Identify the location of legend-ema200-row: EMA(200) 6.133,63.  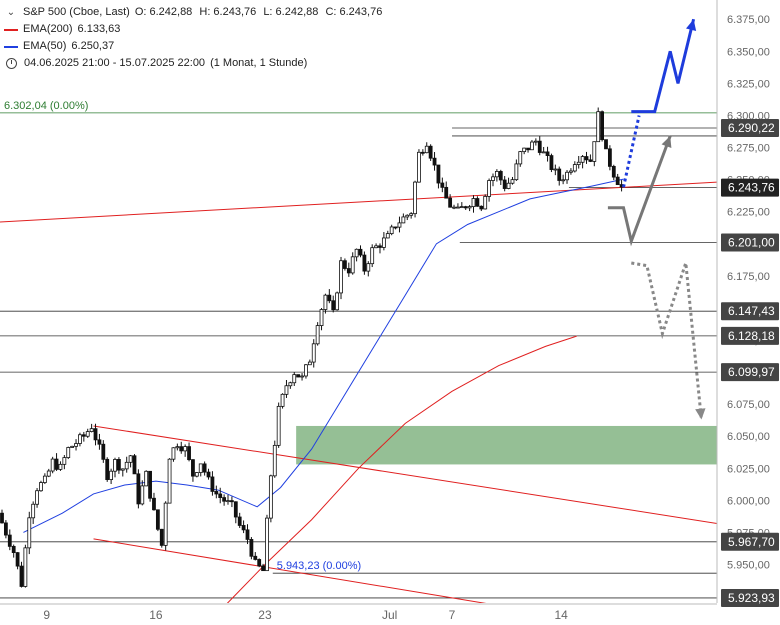
(195, 29).